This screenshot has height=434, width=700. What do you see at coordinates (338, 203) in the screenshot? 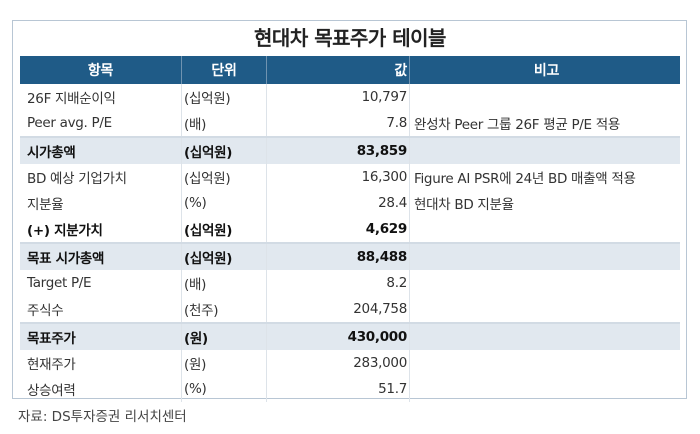
I see `cell-value: 28.4` at bounding box center [338, 203].